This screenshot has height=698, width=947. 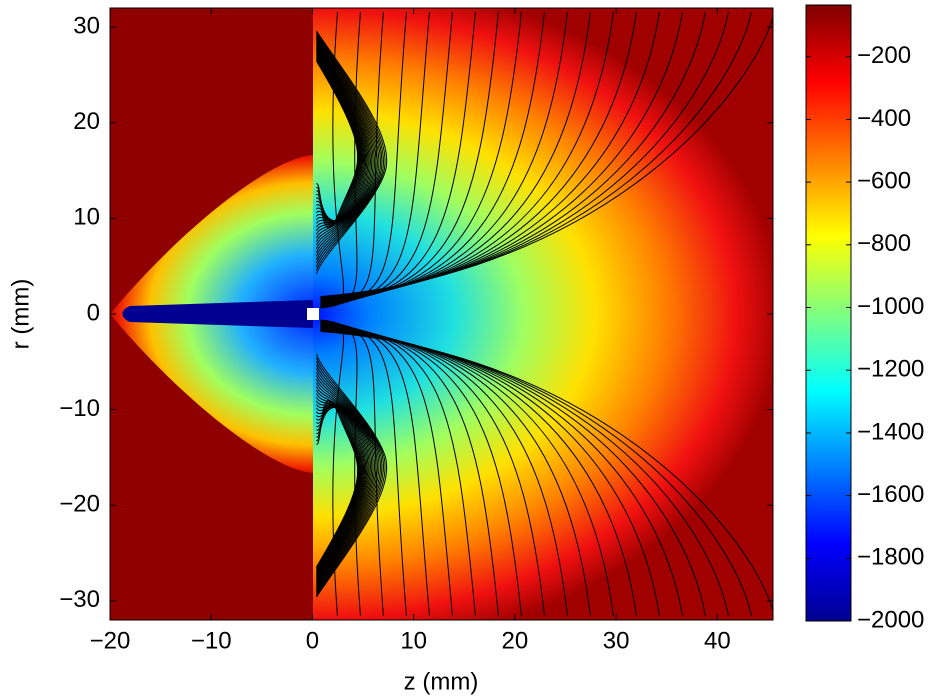 What do you see at coordinates (884, 243) in the screenshot?
I see `colorbar-tick-label: −800` at bounding box center [884, 243].